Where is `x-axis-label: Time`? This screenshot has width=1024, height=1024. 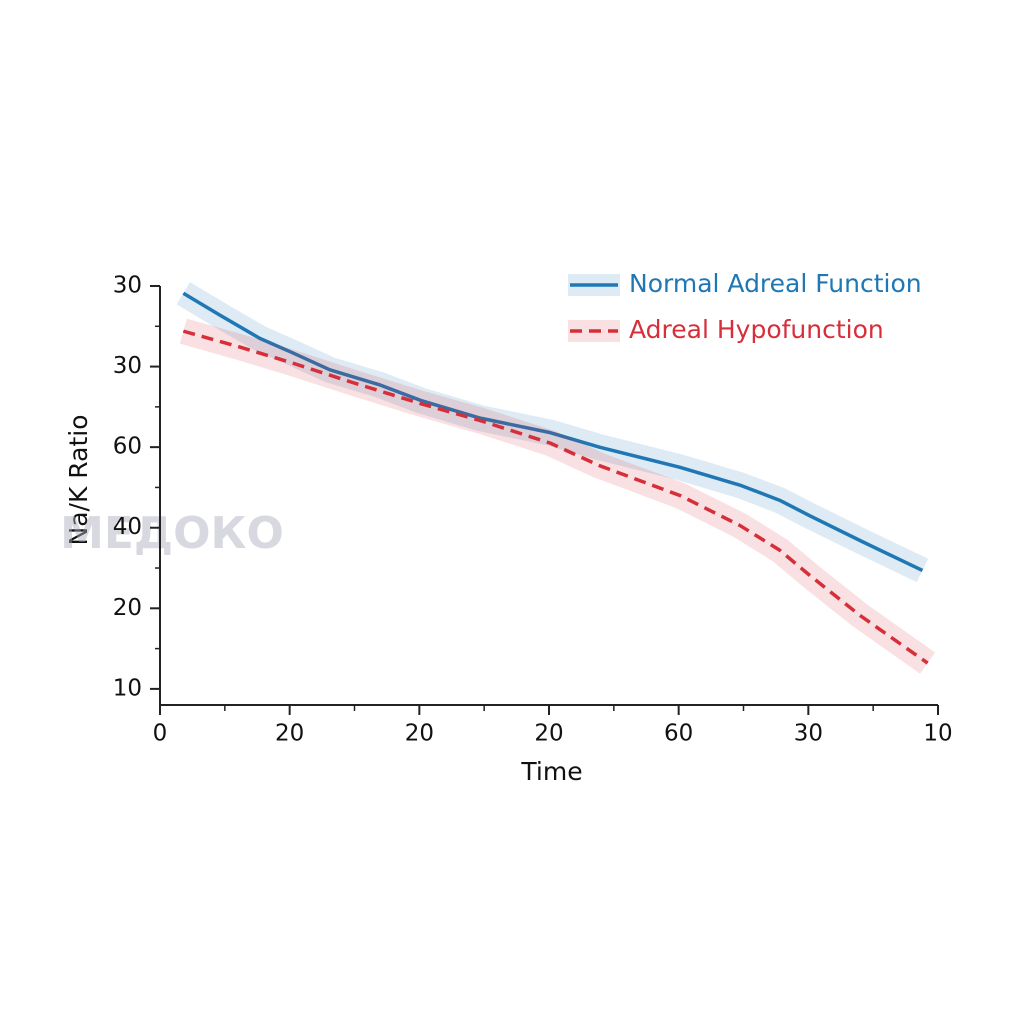 x-axis-label: Time is located at coordinates (551, 771).